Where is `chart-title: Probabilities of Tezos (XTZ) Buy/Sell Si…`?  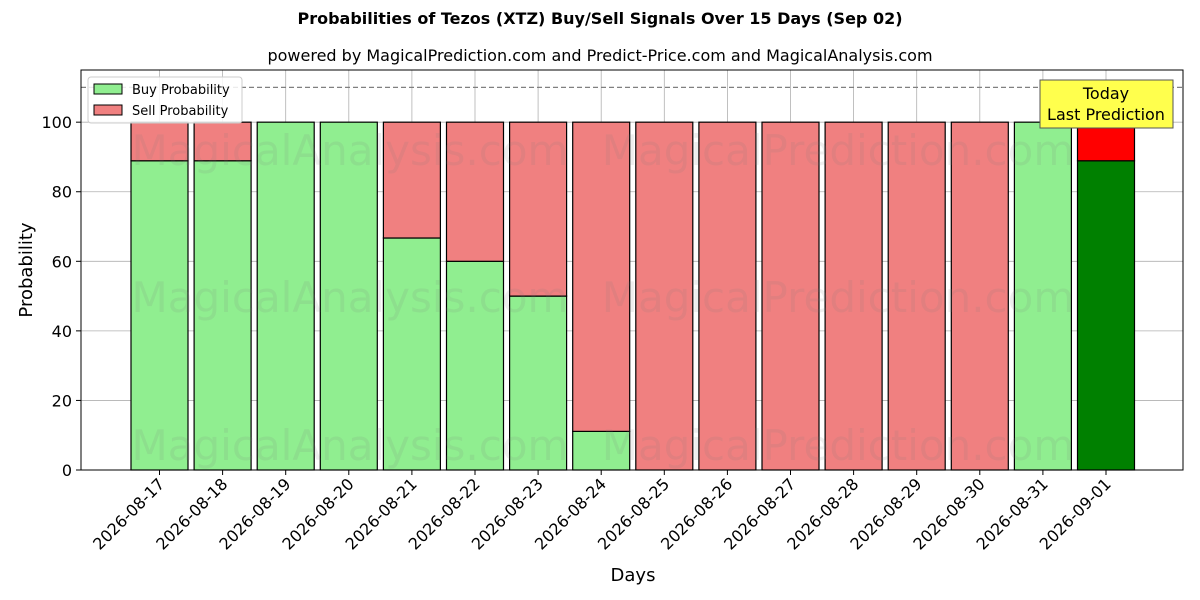
chart-title: Probabilities of Tezos (XTZ) Buy/Sell Si… is located at coordinates (600, 18).